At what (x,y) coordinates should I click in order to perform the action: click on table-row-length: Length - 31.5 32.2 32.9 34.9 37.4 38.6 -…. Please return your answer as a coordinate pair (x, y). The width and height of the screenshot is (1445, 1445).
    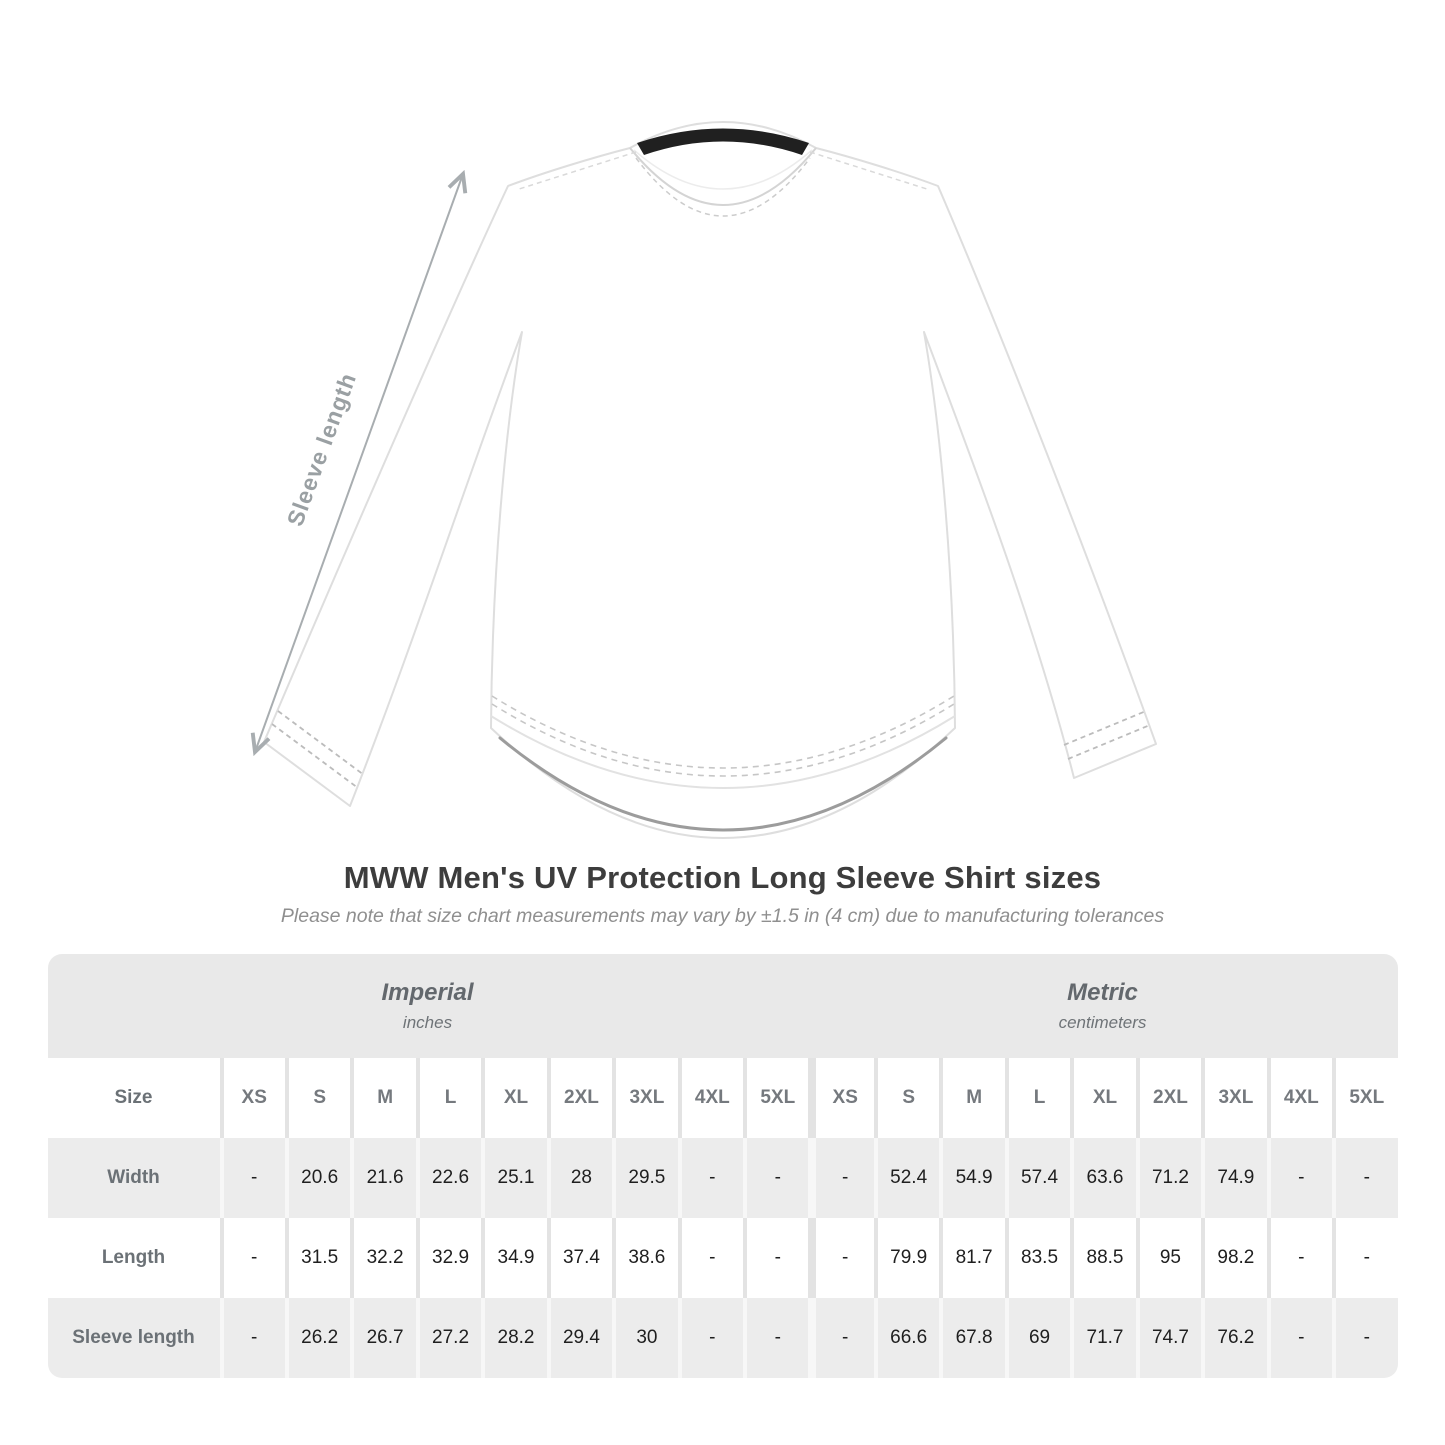
    Looking at the image, I should click on (722, 1258).